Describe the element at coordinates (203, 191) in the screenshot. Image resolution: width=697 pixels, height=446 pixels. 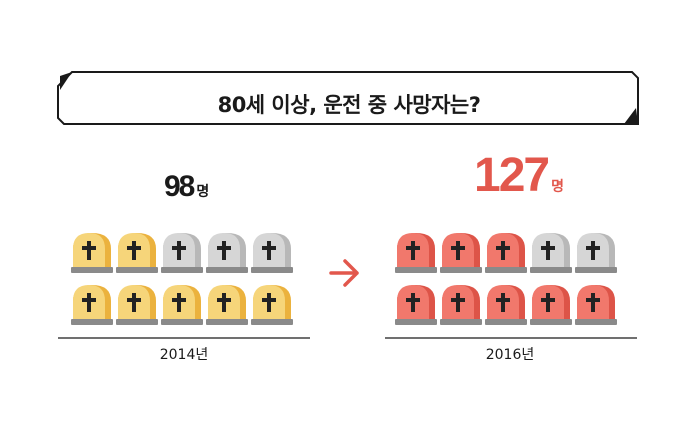
I see `count-2014-unit: 명` at that location.